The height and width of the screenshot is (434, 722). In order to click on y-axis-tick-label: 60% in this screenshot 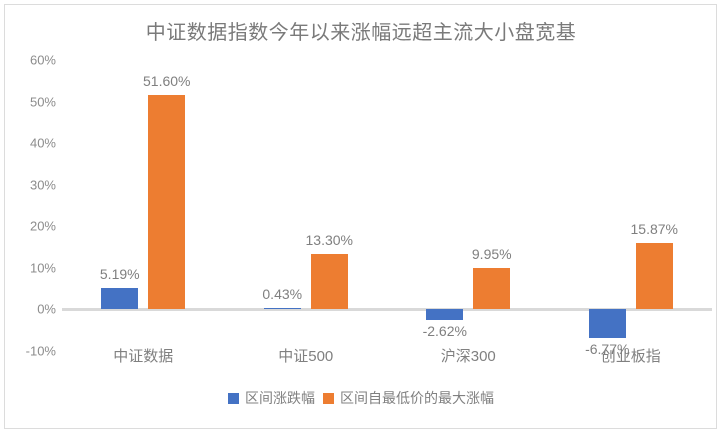, I will do `click(42, 60)`.